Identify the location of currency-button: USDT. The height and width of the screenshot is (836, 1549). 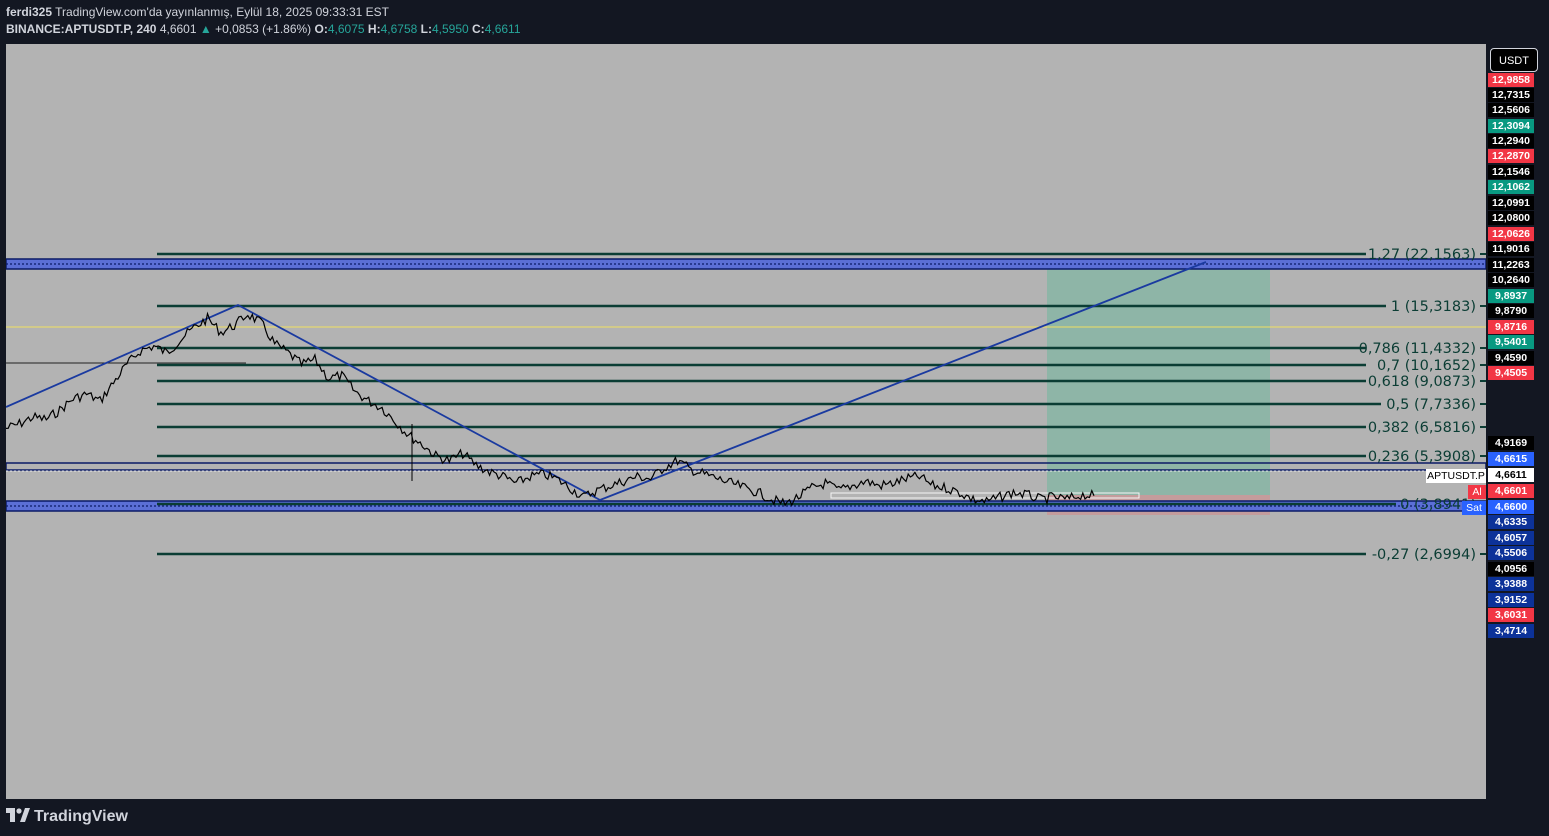
(1514, 60).